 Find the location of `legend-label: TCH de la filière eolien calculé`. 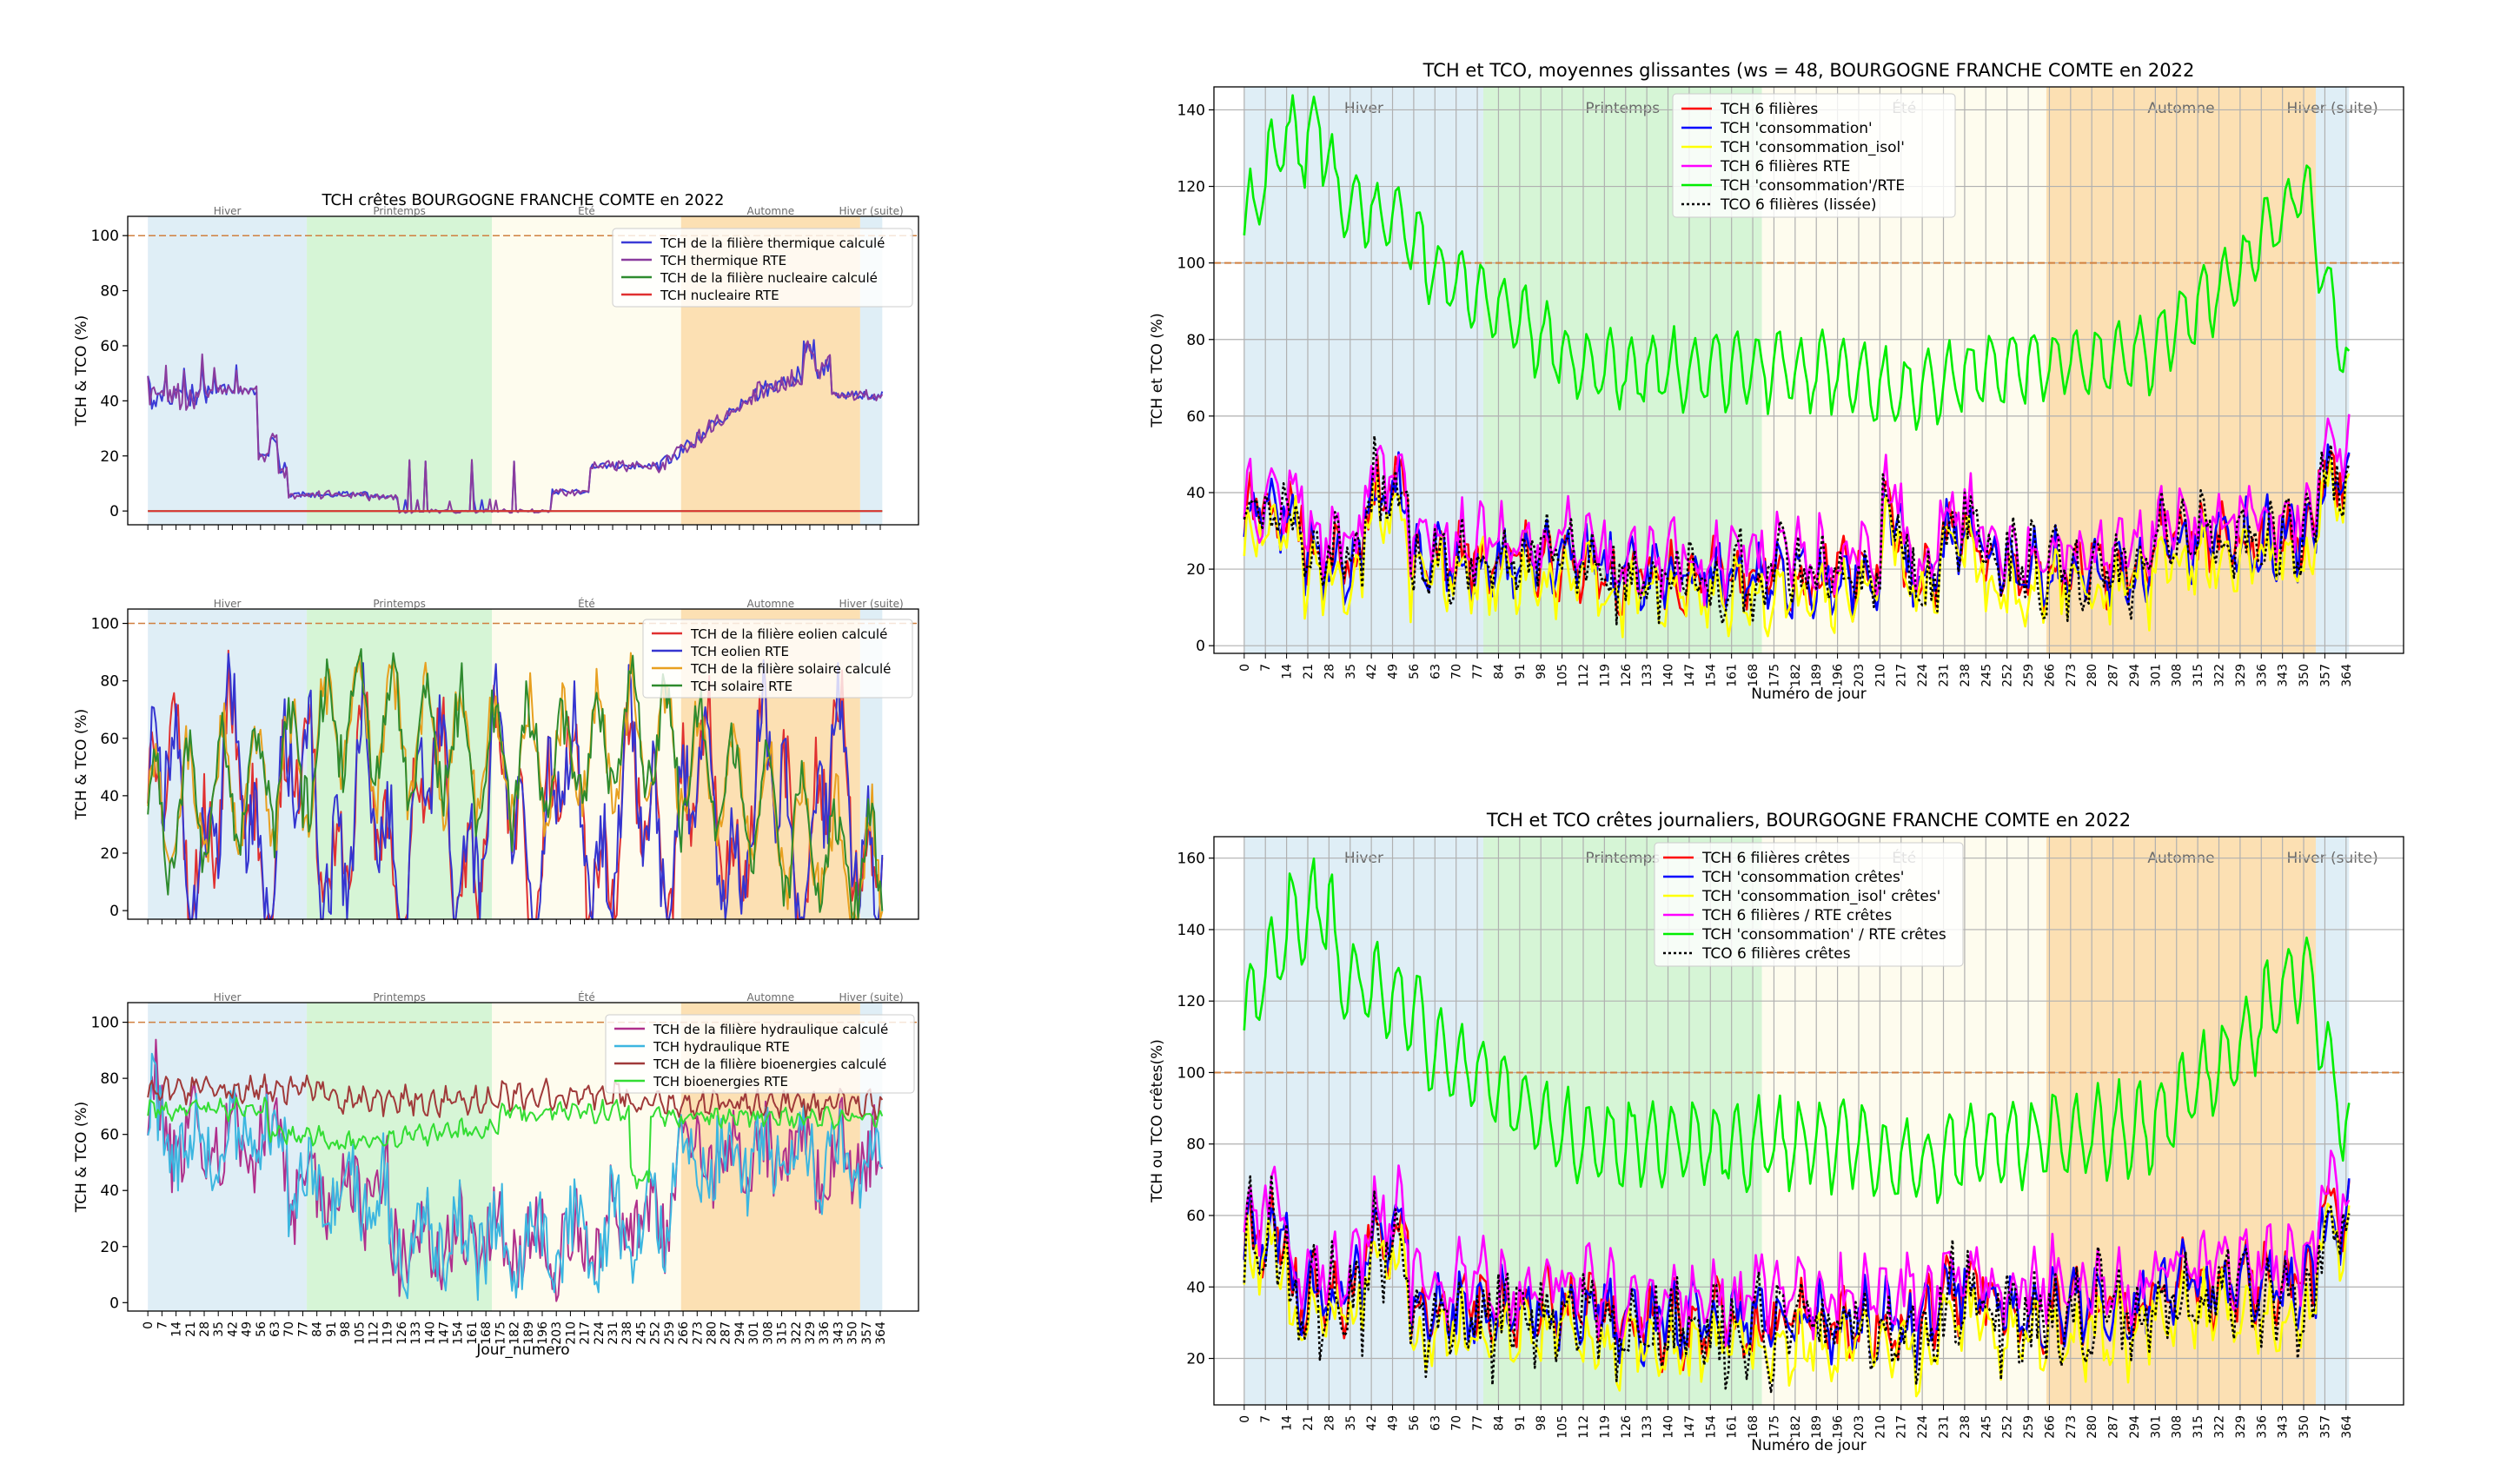

legend-label: TCH de la filière eolien calculé is located at coordinates (788, 634).